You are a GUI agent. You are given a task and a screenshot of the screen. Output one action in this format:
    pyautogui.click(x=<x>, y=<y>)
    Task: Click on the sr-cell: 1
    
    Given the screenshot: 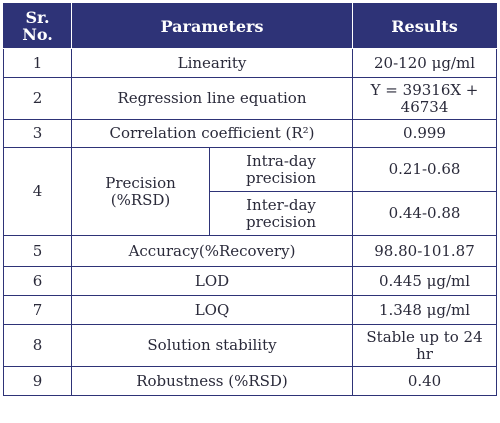 What is the action you would take?
    pyautogui.click(x=37, y=63)
    